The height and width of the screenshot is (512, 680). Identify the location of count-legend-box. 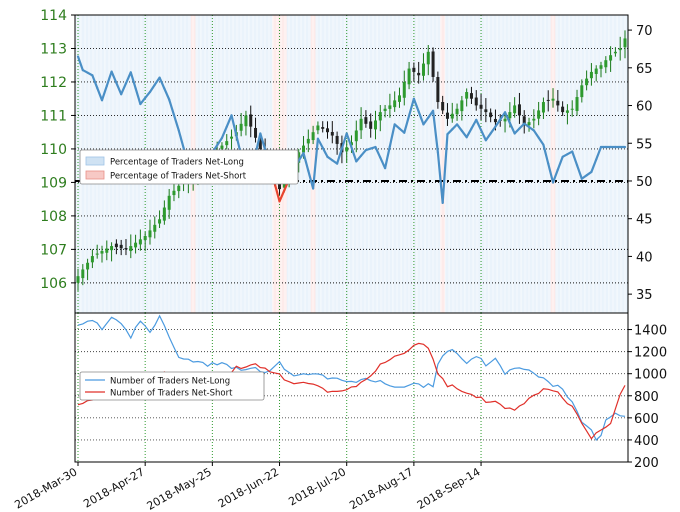
(172, 386).